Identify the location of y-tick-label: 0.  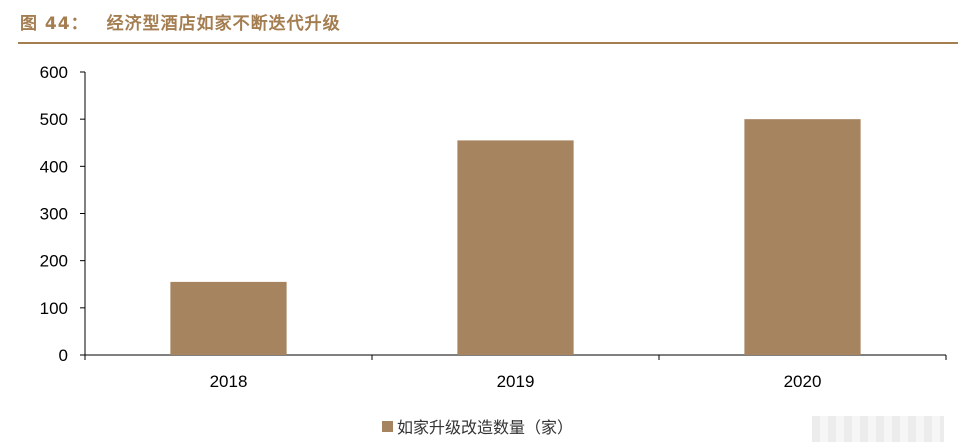
(63, 355).